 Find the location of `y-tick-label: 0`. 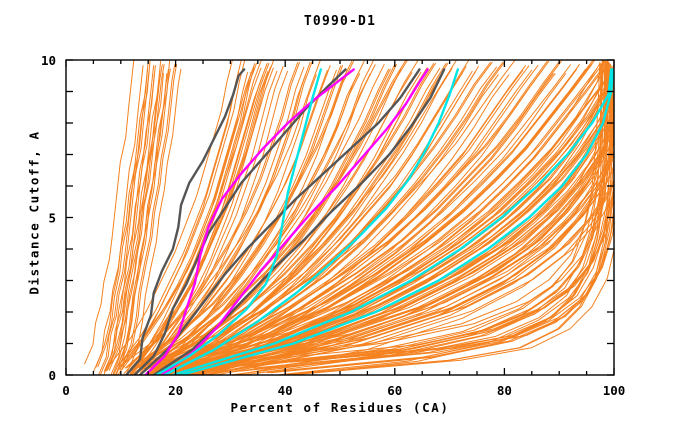

y-tick-label: 0 is located at coordinates (52, 375).